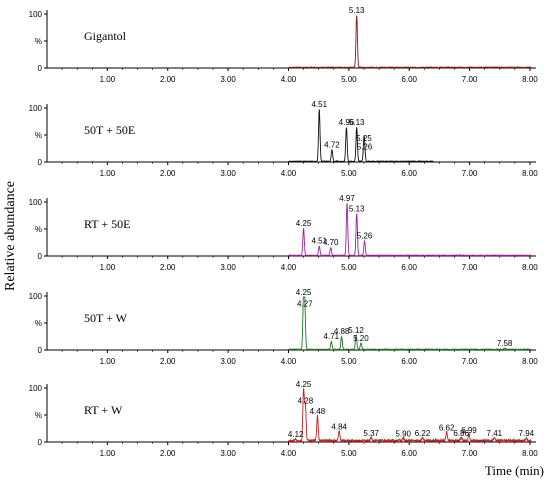  I want to click on peak-label: 5.25, so click(364, 138).